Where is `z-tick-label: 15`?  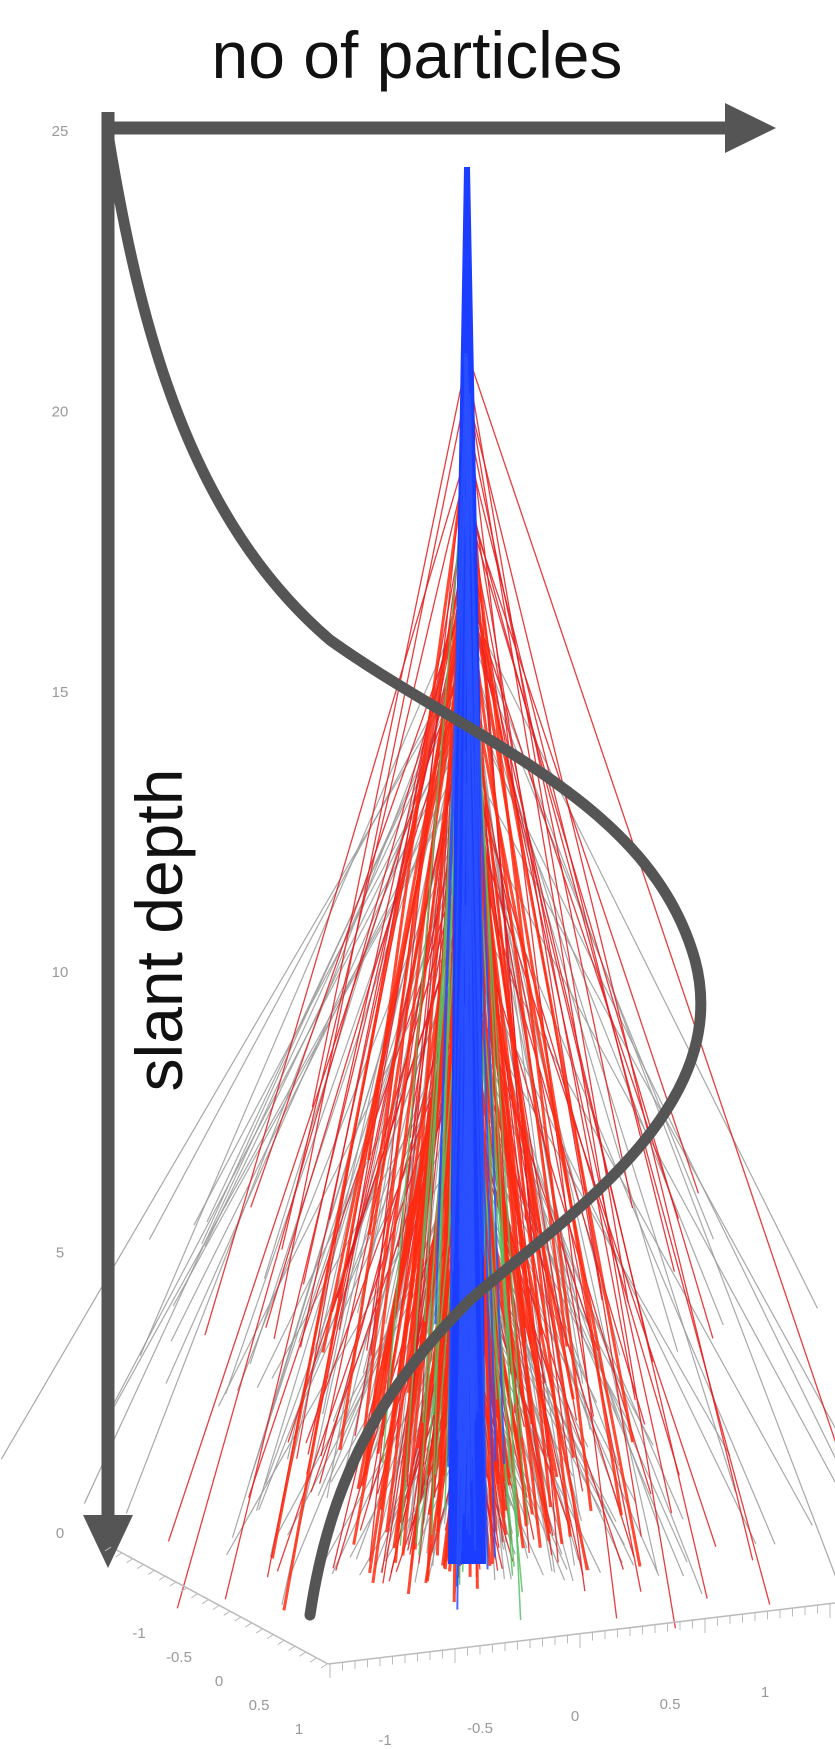 z-tick-label: 15 is located at coordinates (60, 692).